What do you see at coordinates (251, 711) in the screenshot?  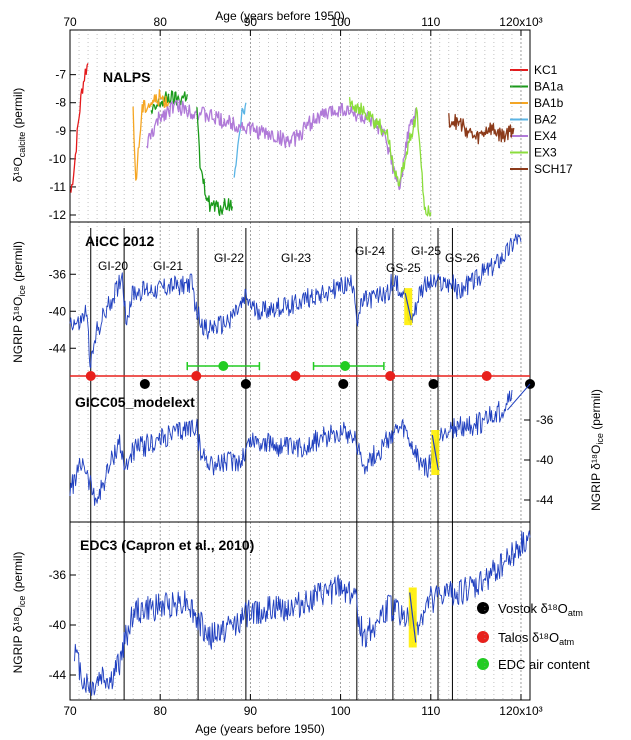 I see `bottom-tick-label: 90` at bounding box center [251, 711].